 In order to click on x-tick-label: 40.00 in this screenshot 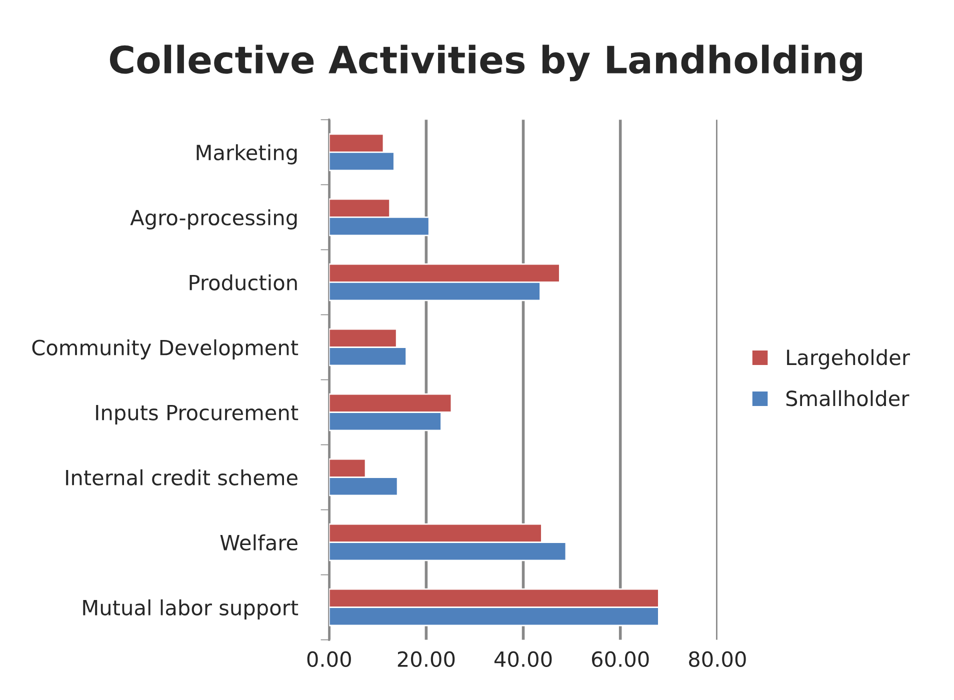, I will do `click(523, 659)`.